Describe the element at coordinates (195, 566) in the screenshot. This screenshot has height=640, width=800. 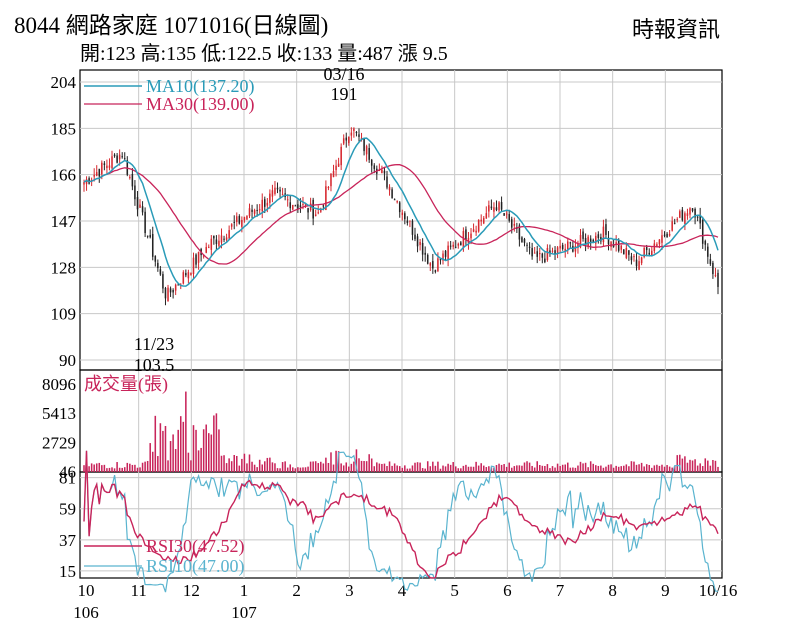
I see `legend-rsi10-label: RSI10(47.00)` at that location.